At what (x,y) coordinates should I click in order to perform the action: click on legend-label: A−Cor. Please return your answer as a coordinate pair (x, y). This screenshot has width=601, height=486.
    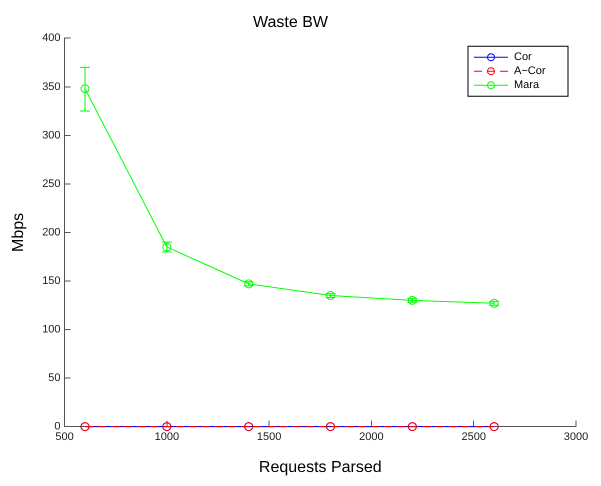
    Looking at the image, I should click on (530, 71).